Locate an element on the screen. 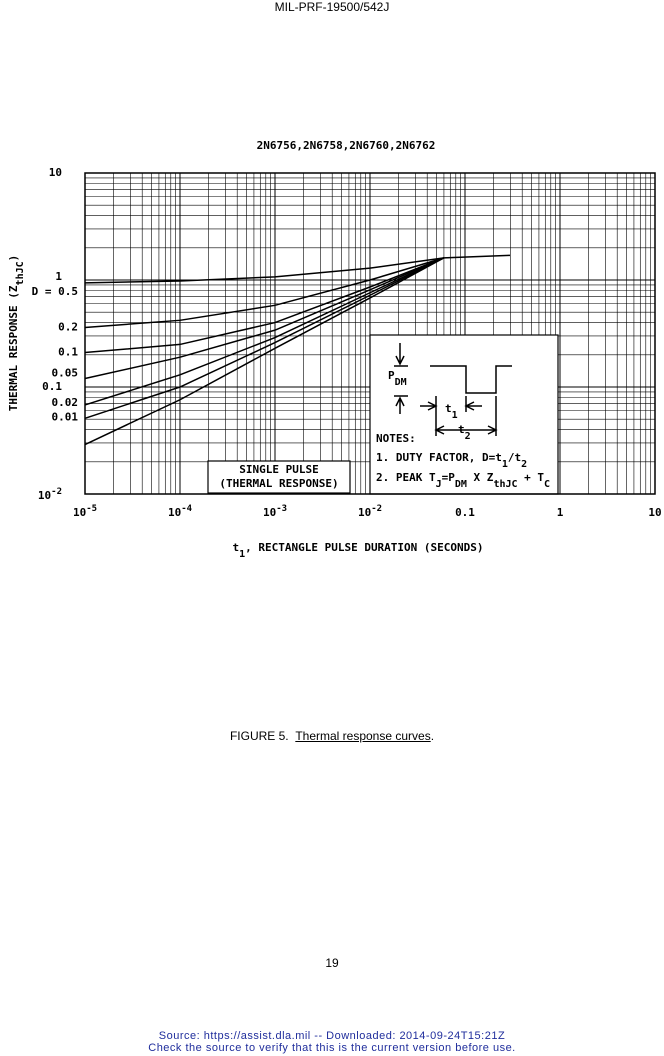 The width and height of the screenshot is (664, 1056). note-part: + T is located at coordinates (531, 477).